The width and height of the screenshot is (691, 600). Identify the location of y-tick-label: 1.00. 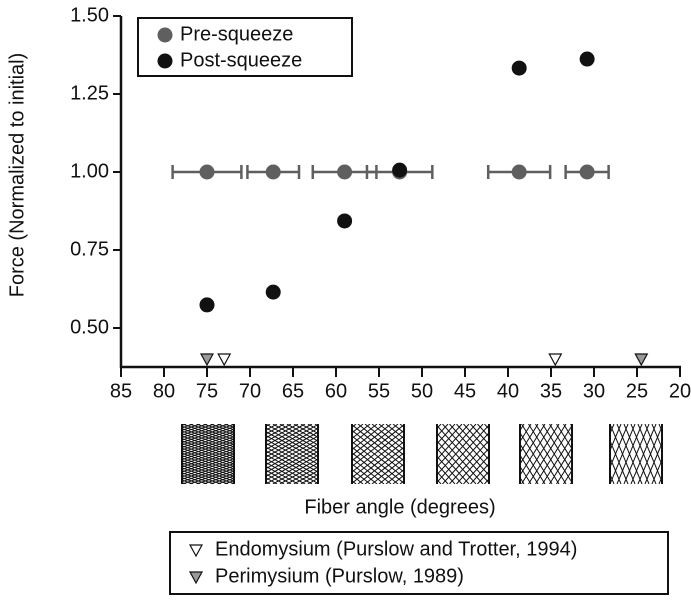
(89, 171).